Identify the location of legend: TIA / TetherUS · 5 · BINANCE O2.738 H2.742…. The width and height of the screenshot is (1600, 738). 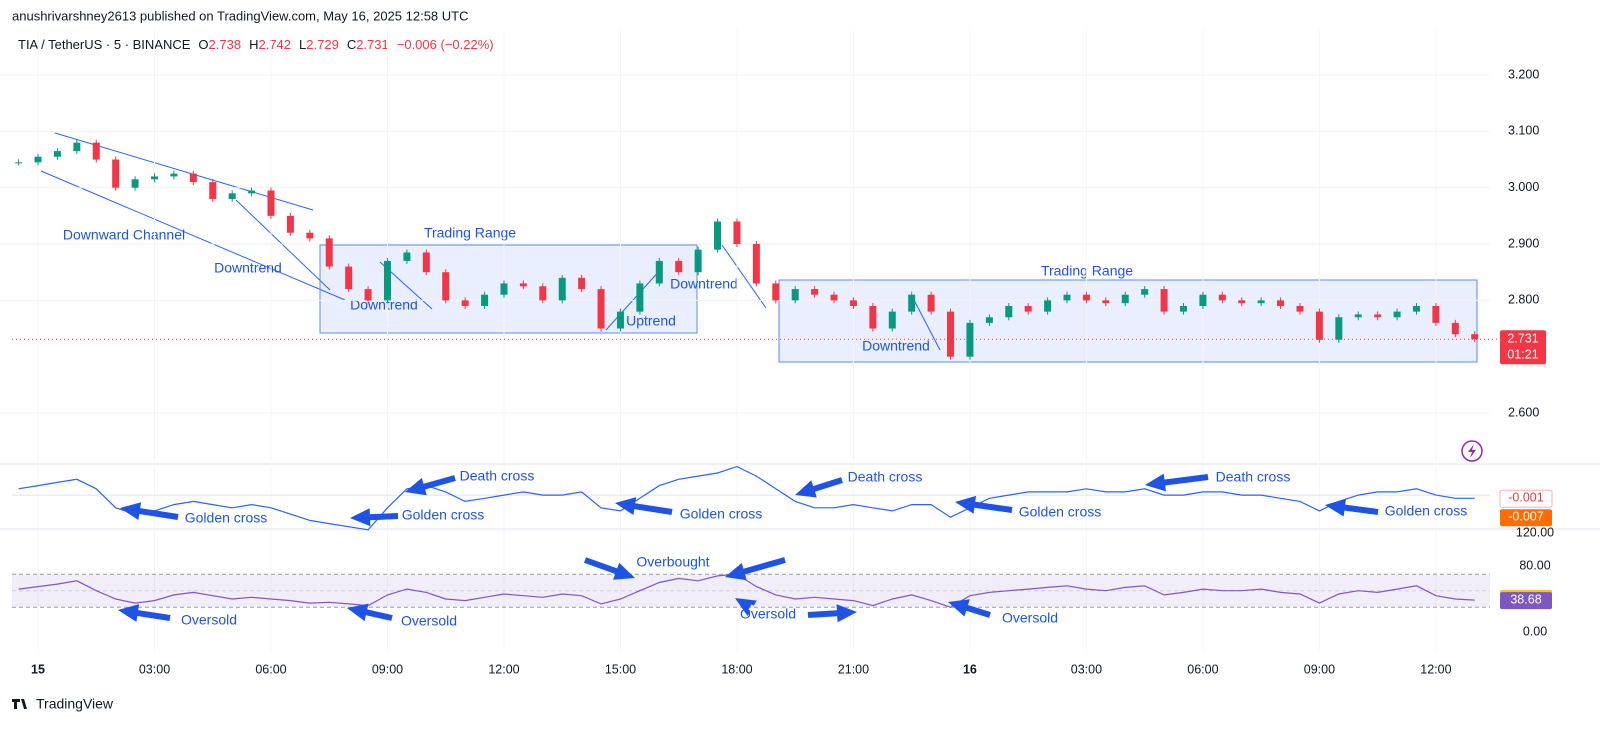
(256, 44).